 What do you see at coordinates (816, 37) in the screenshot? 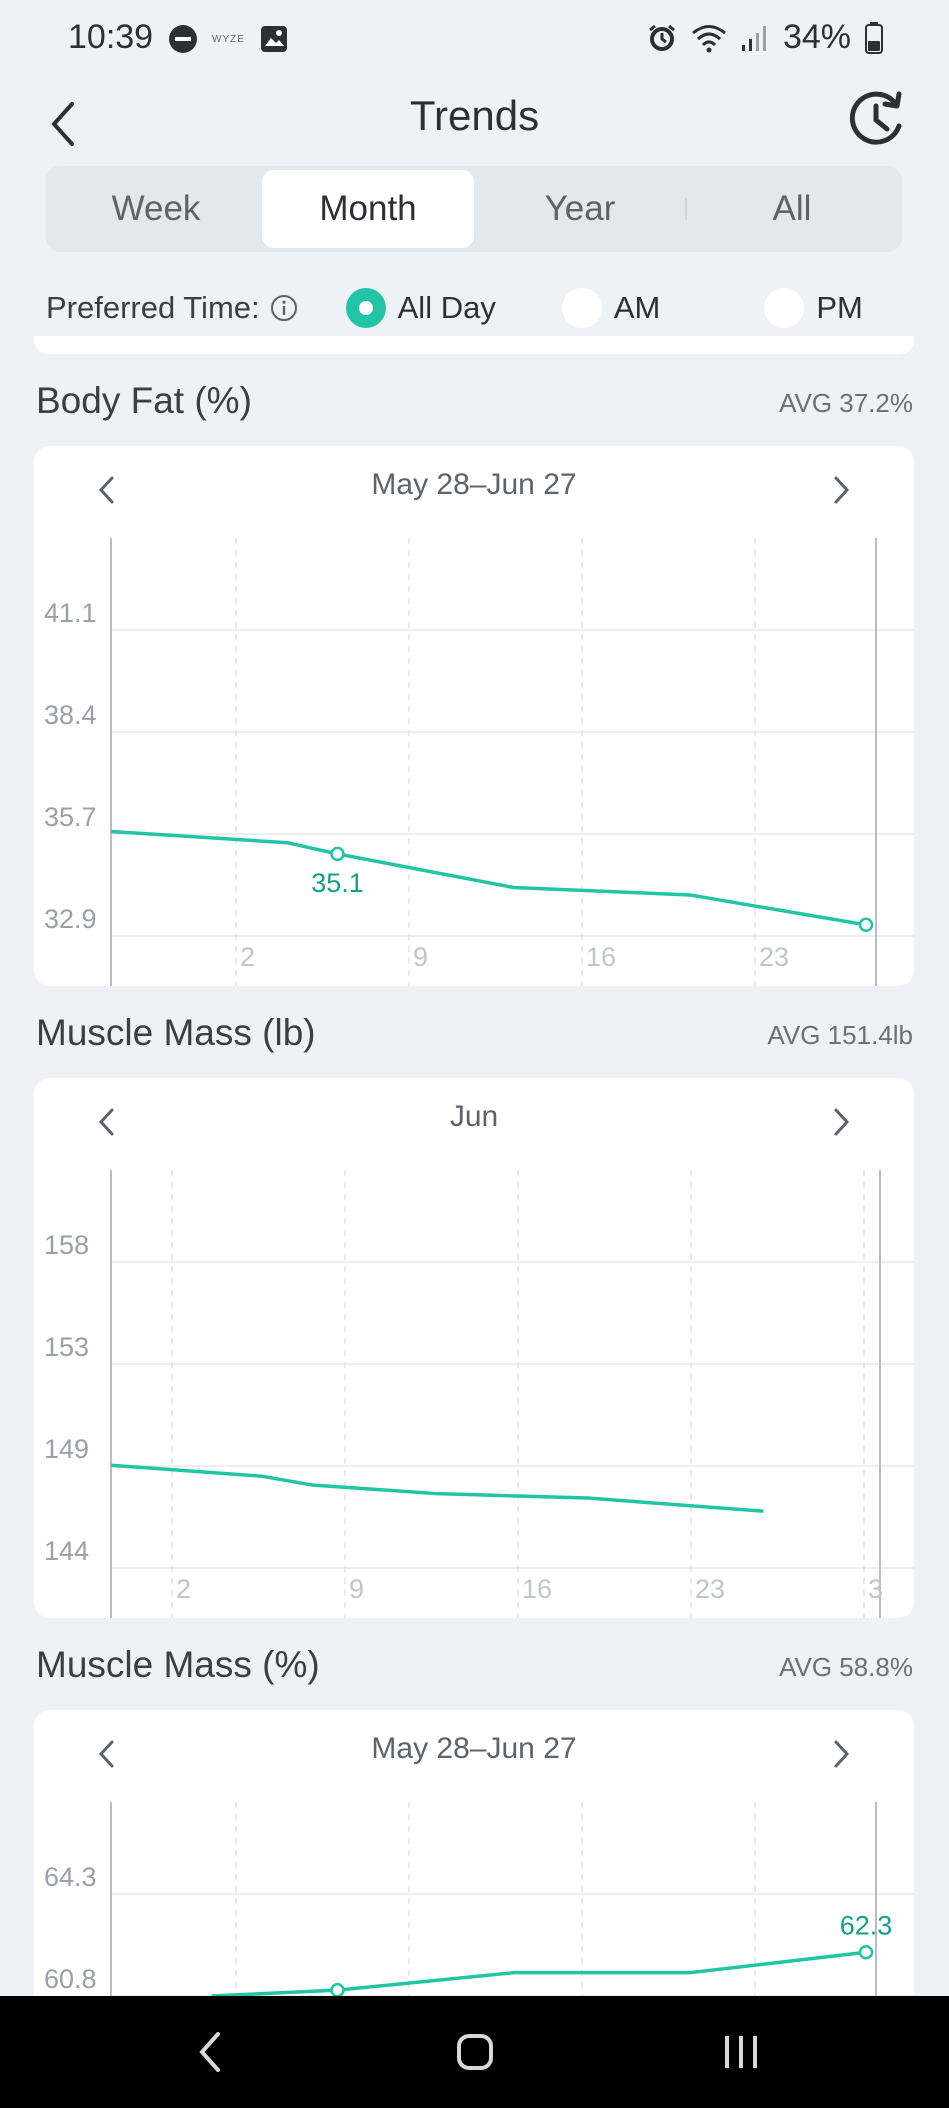
I see `battery-percentage: 34%` at bounding box center [816, 37].